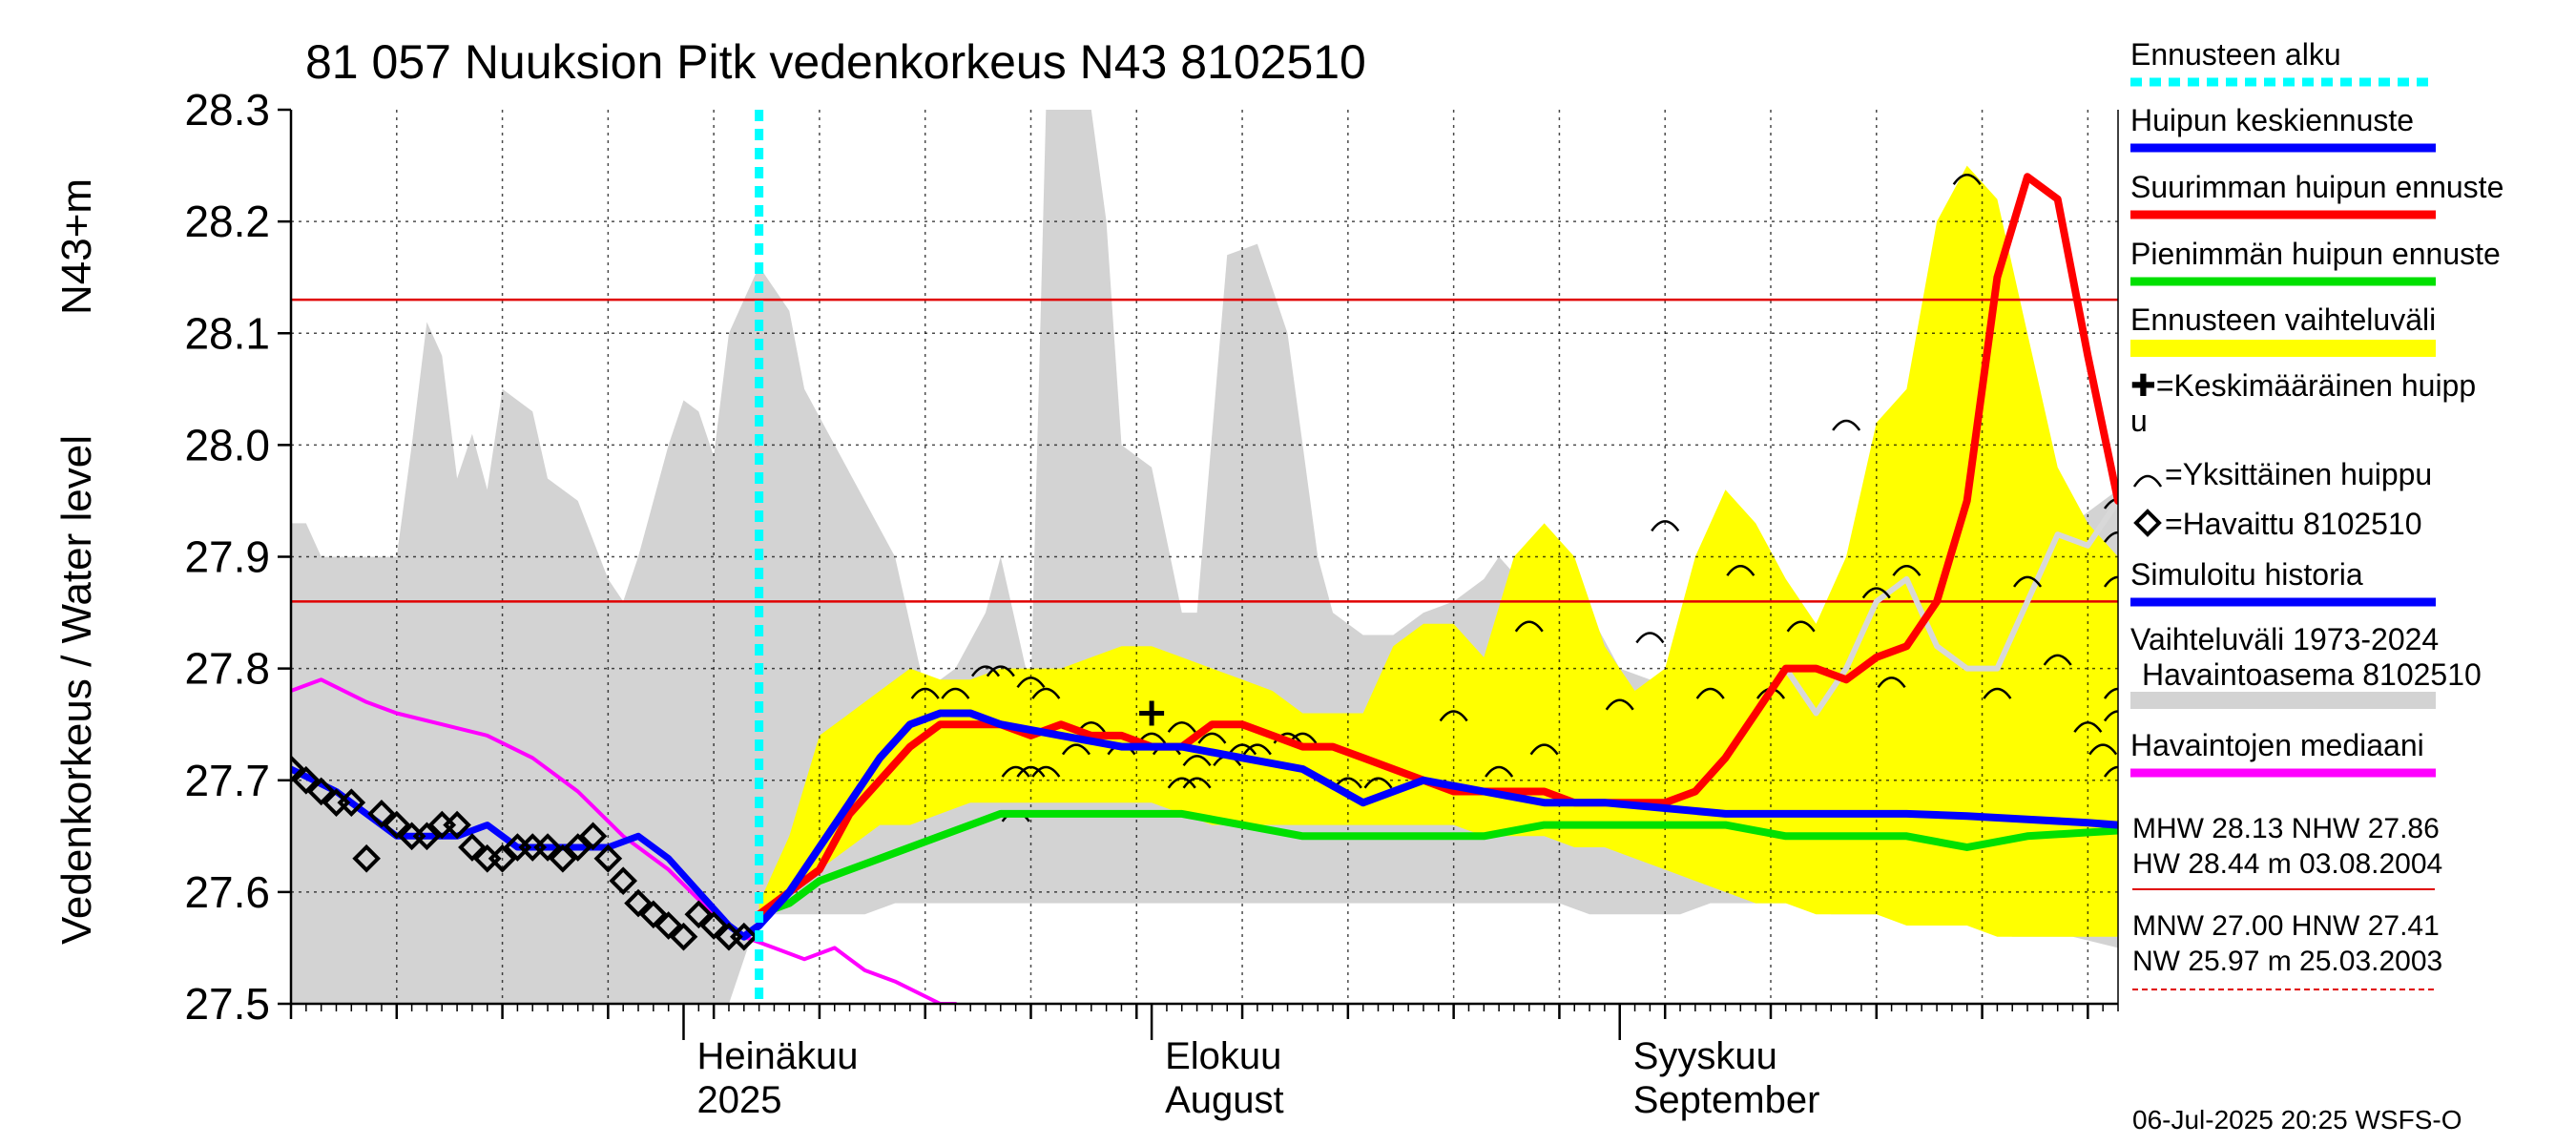 This screenshot has height=1145, width=2576. I want to click on y-tick-label: 28.3, so click(227, 110).